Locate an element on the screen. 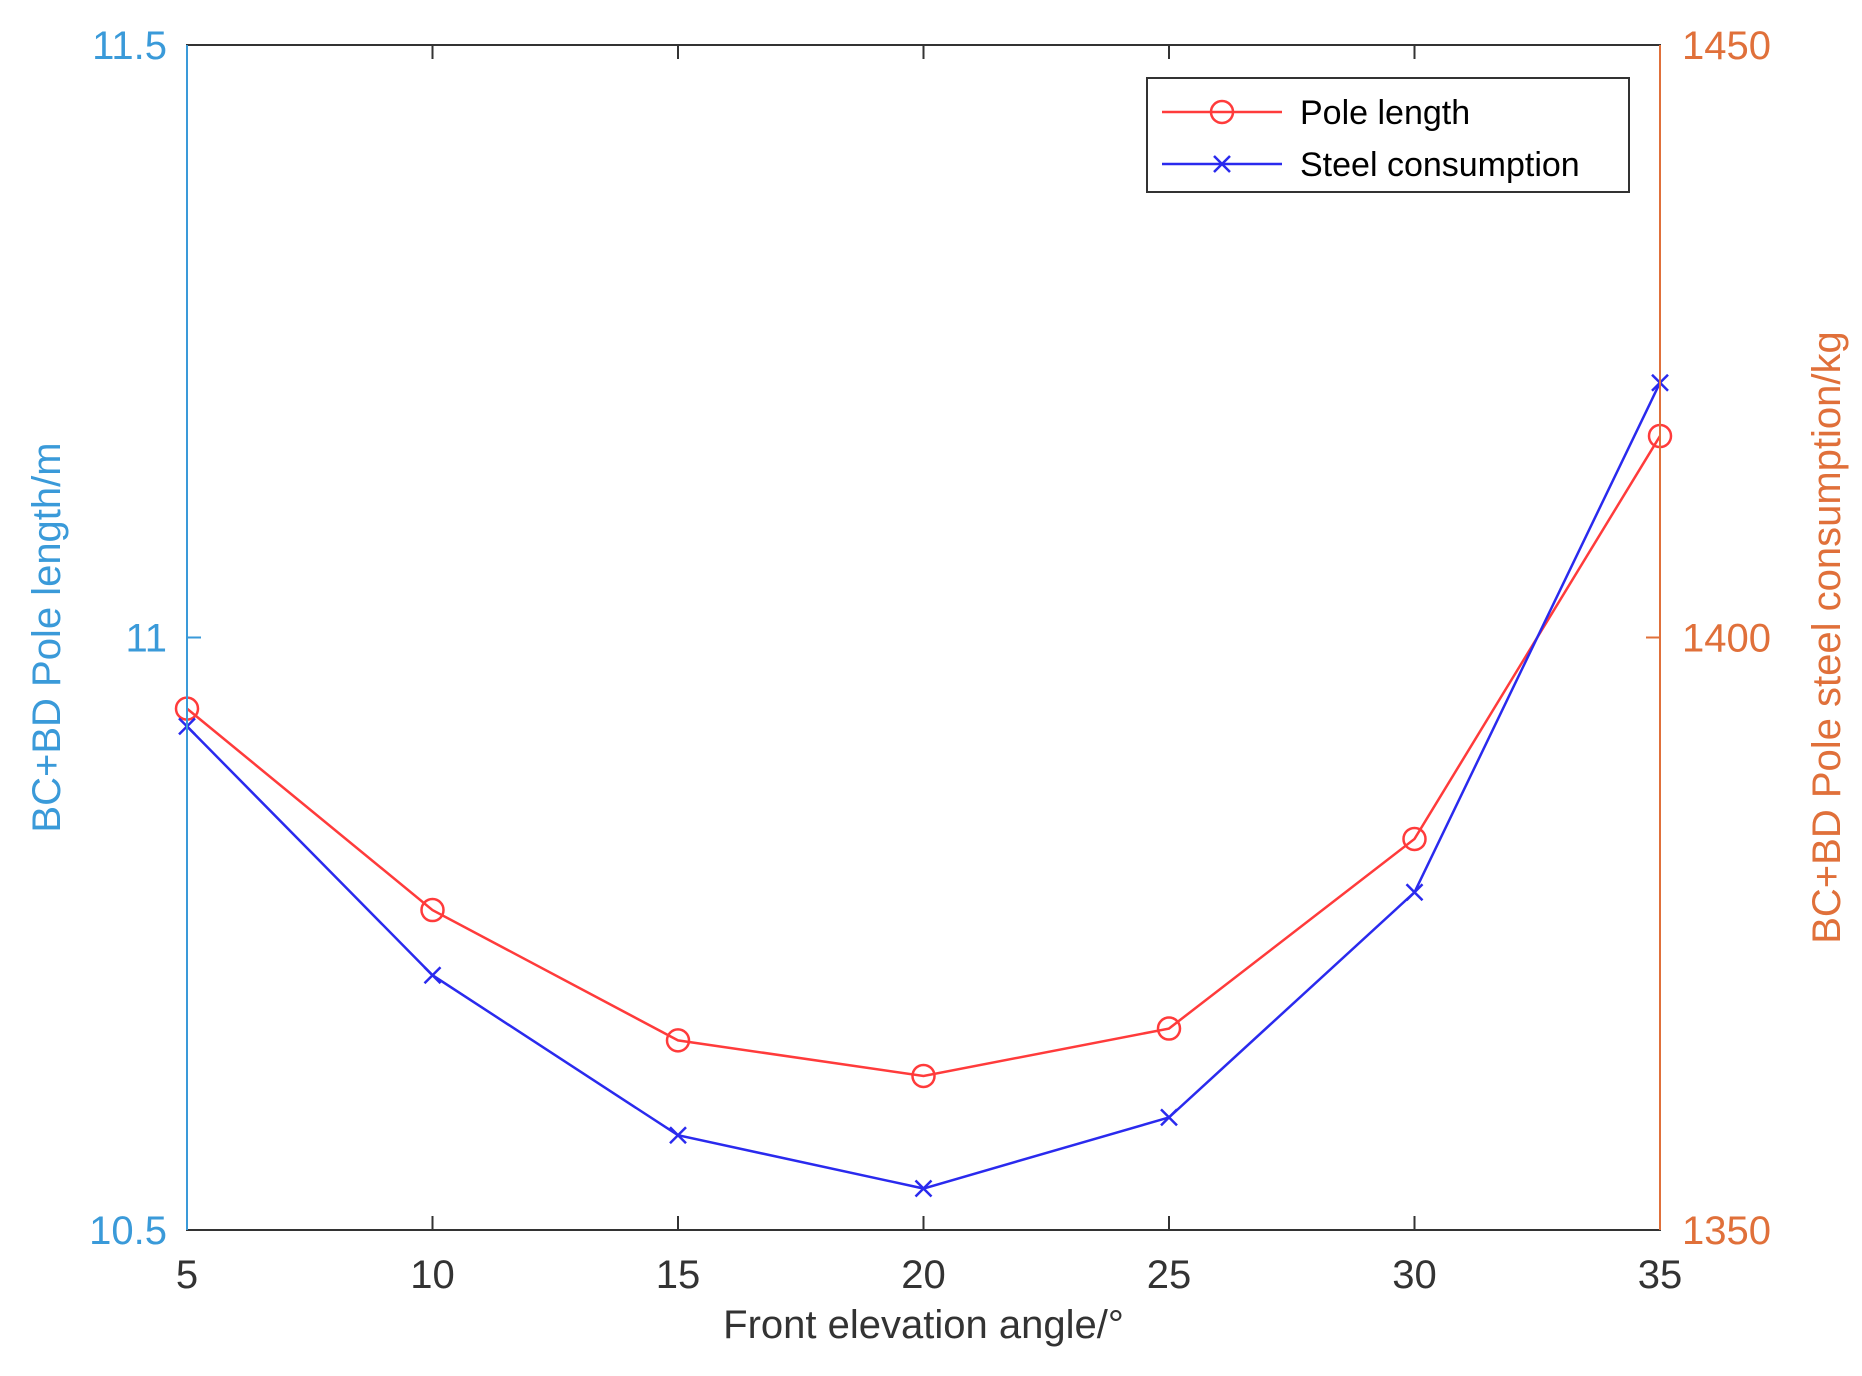 This screenshot has height=1376, width=1862. left-y-tick-label: 11 is located at coordinates (146, 639).